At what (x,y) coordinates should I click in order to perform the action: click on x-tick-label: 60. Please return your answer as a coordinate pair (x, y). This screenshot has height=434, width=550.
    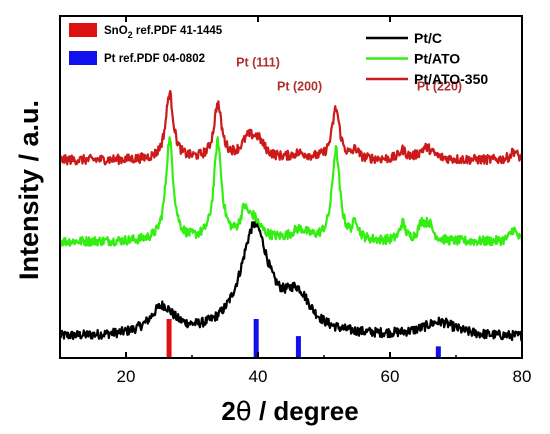
    Looking at the image, I should click on (390, 376).